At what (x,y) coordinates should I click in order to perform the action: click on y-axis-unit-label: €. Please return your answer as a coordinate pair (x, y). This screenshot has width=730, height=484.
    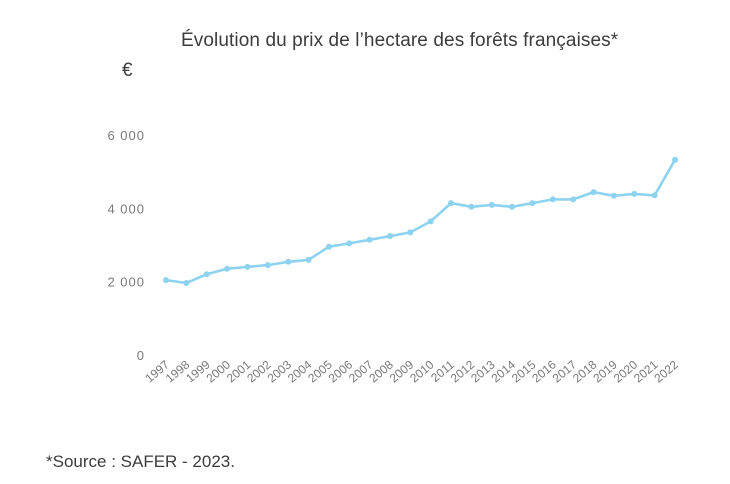
    Looking at the image, I should click on (127, 70).